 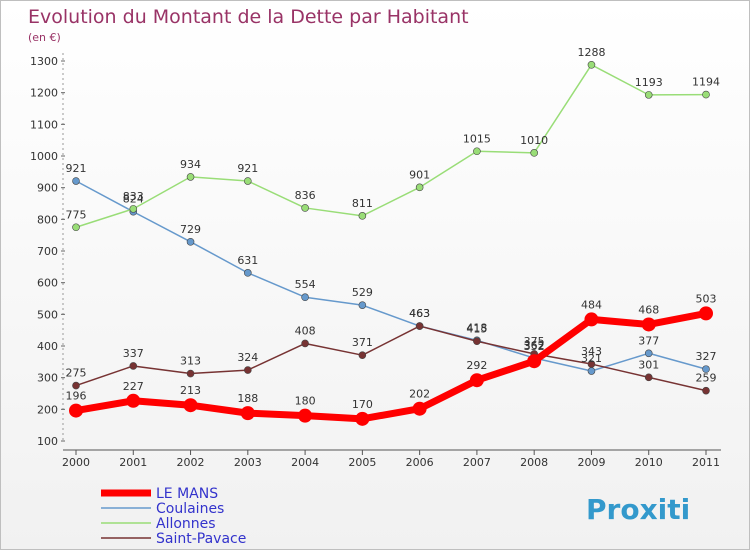 I want to click on y-tick-label: 600, so click(x=47, y=283).